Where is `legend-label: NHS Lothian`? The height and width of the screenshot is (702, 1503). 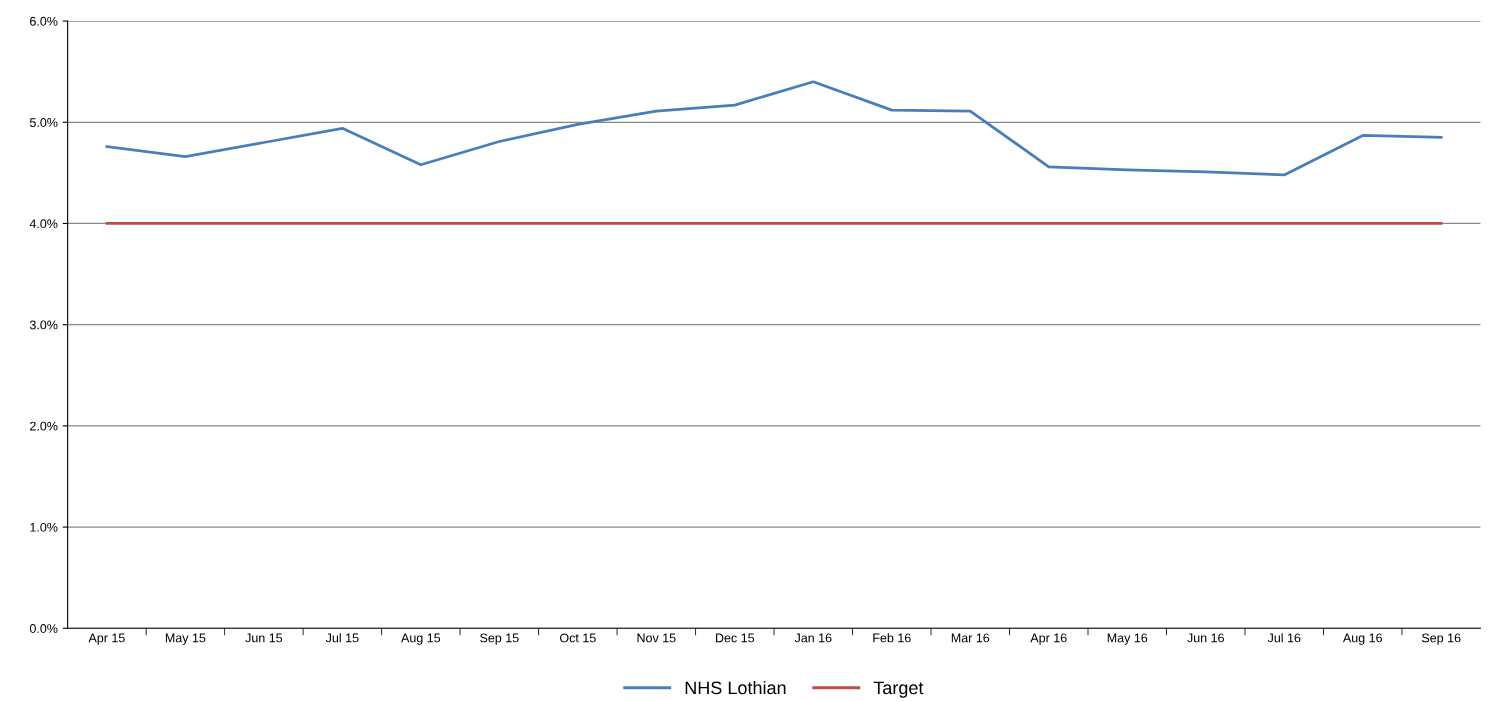 legend-label: NHS Lothian is located at coordinates (735, 687).